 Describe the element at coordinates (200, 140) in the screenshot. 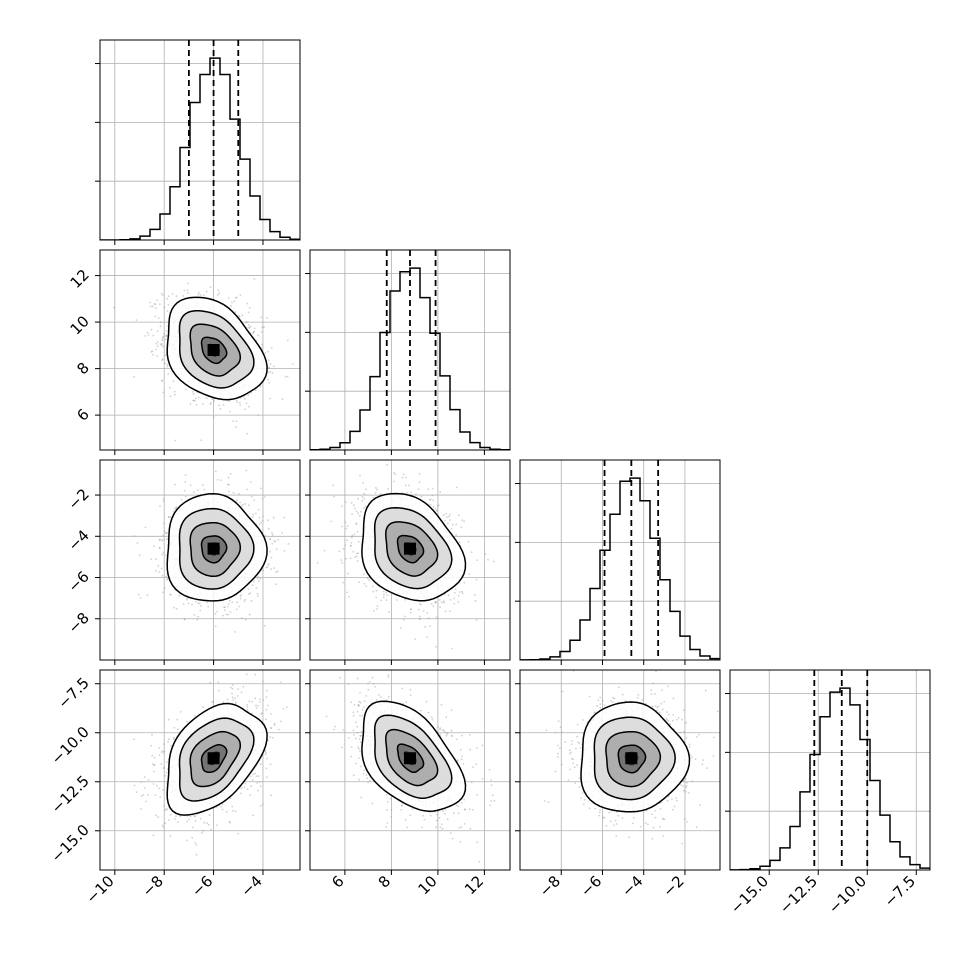

I see `panel-frame` at that location.